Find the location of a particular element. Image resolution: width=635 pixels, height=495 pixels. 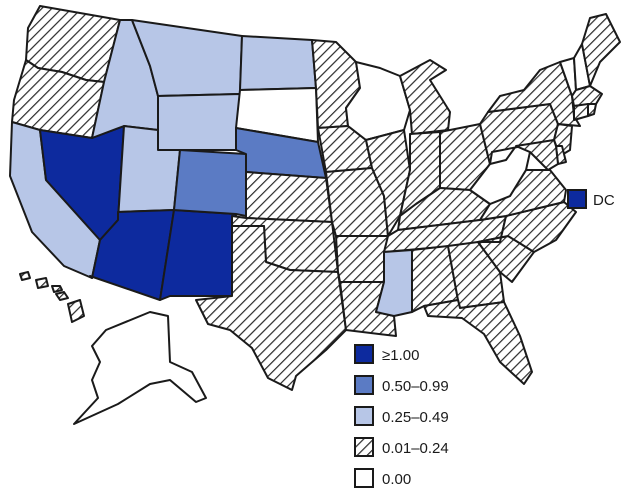

legend-item: 0.25–0.49 is located at coordinates (401, 416).